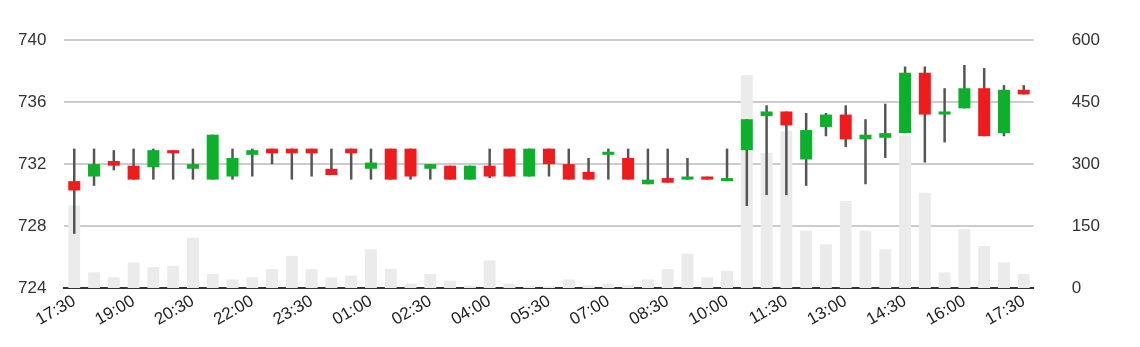 The height and width of the screenshot is (347, 1140). I want to click on y2-tick-label: 0, so click(1076, 287).